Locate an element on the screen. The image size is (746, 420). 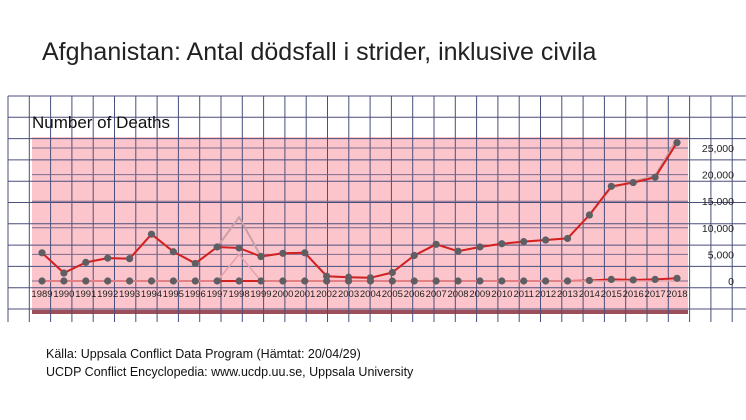
x-tick-label: 1989 is located at coordinates (41, 294).